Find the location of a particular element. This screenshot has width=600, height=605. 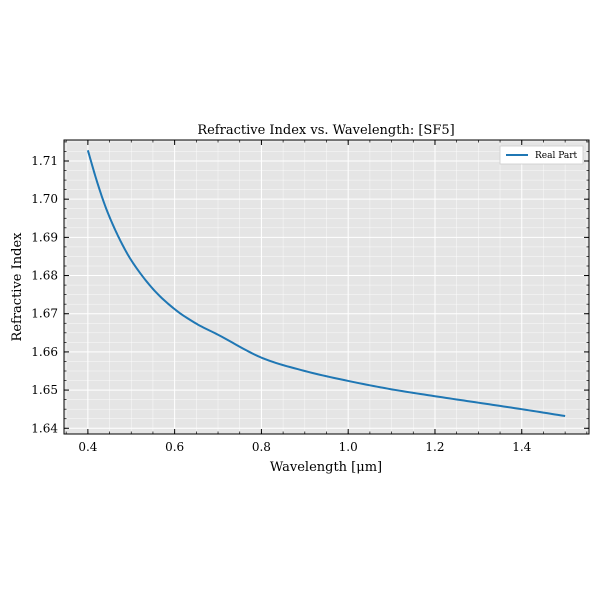

y-tick-label: 1.71 is located at coordinates (44, 161).